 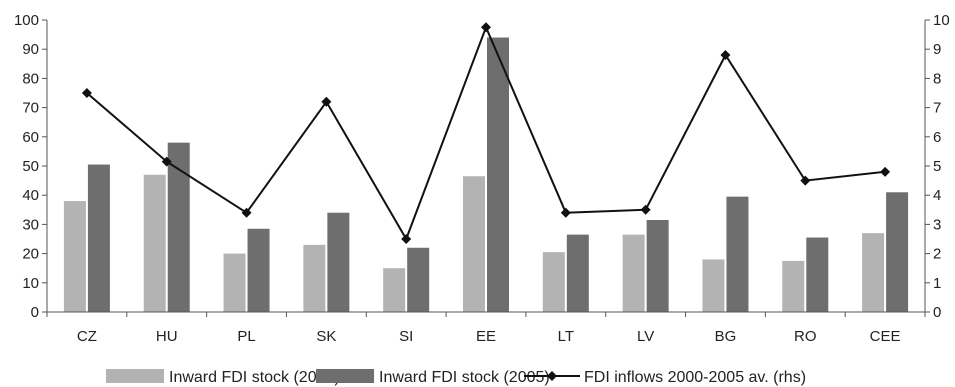 What do you see at coordinates (418, 279) in the screenshot?
I see `bar-2005-si` at bounding box center [418, 279].